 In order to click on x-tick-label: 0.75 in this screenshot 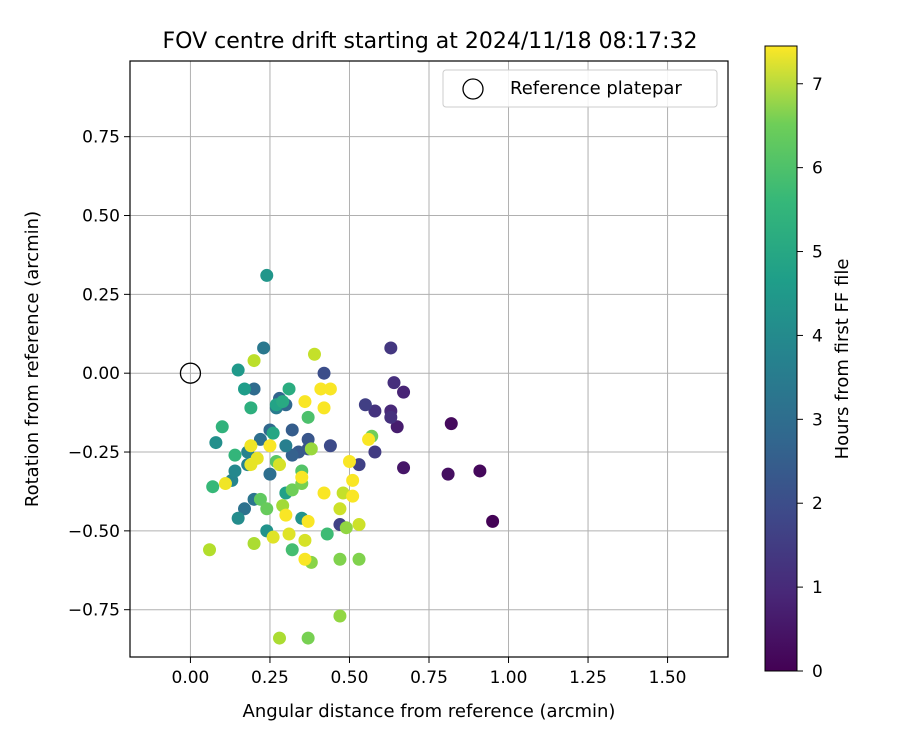, I will do `click(429, 678)`.